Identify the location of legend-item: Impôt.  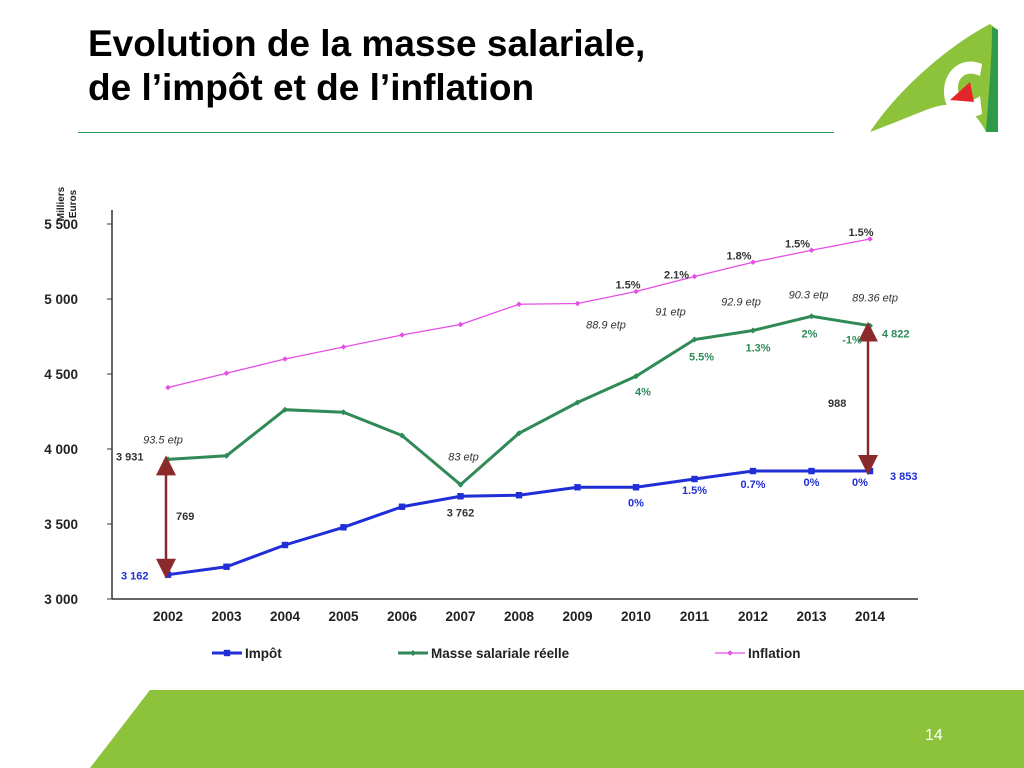
(247, 653).